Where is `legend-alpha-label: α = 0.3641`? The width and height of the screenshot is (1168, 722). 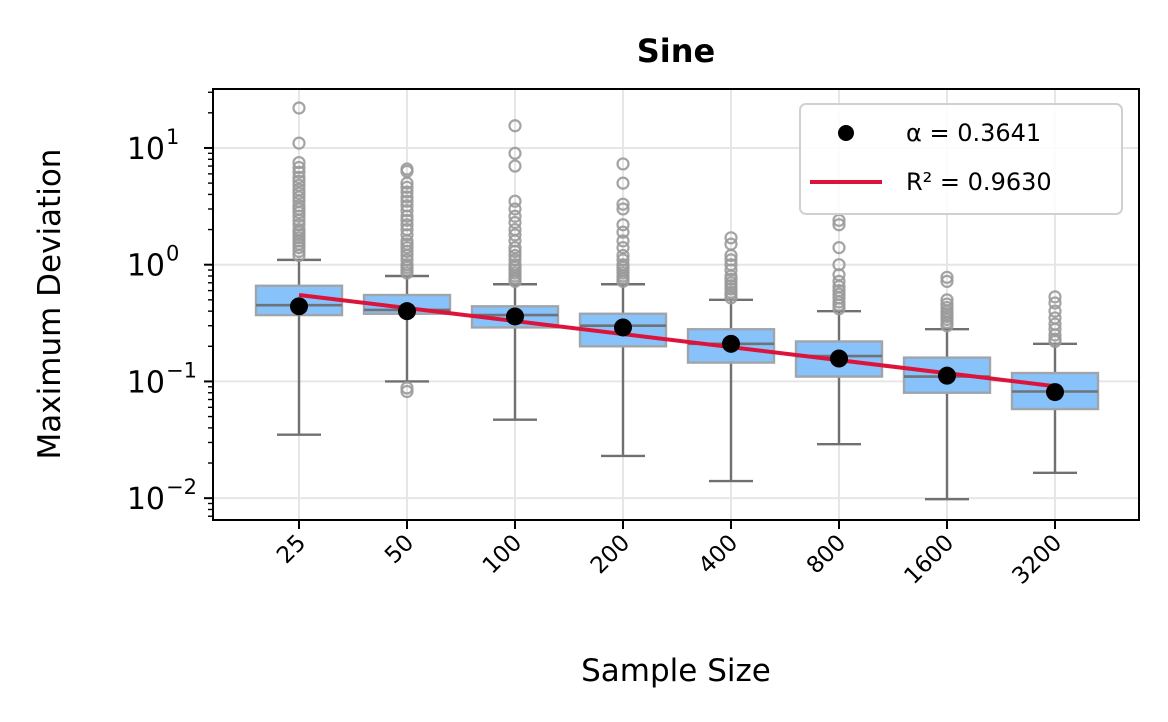 legend-alpha-label: α = 0.3641 is located at coordinates (973, 133).